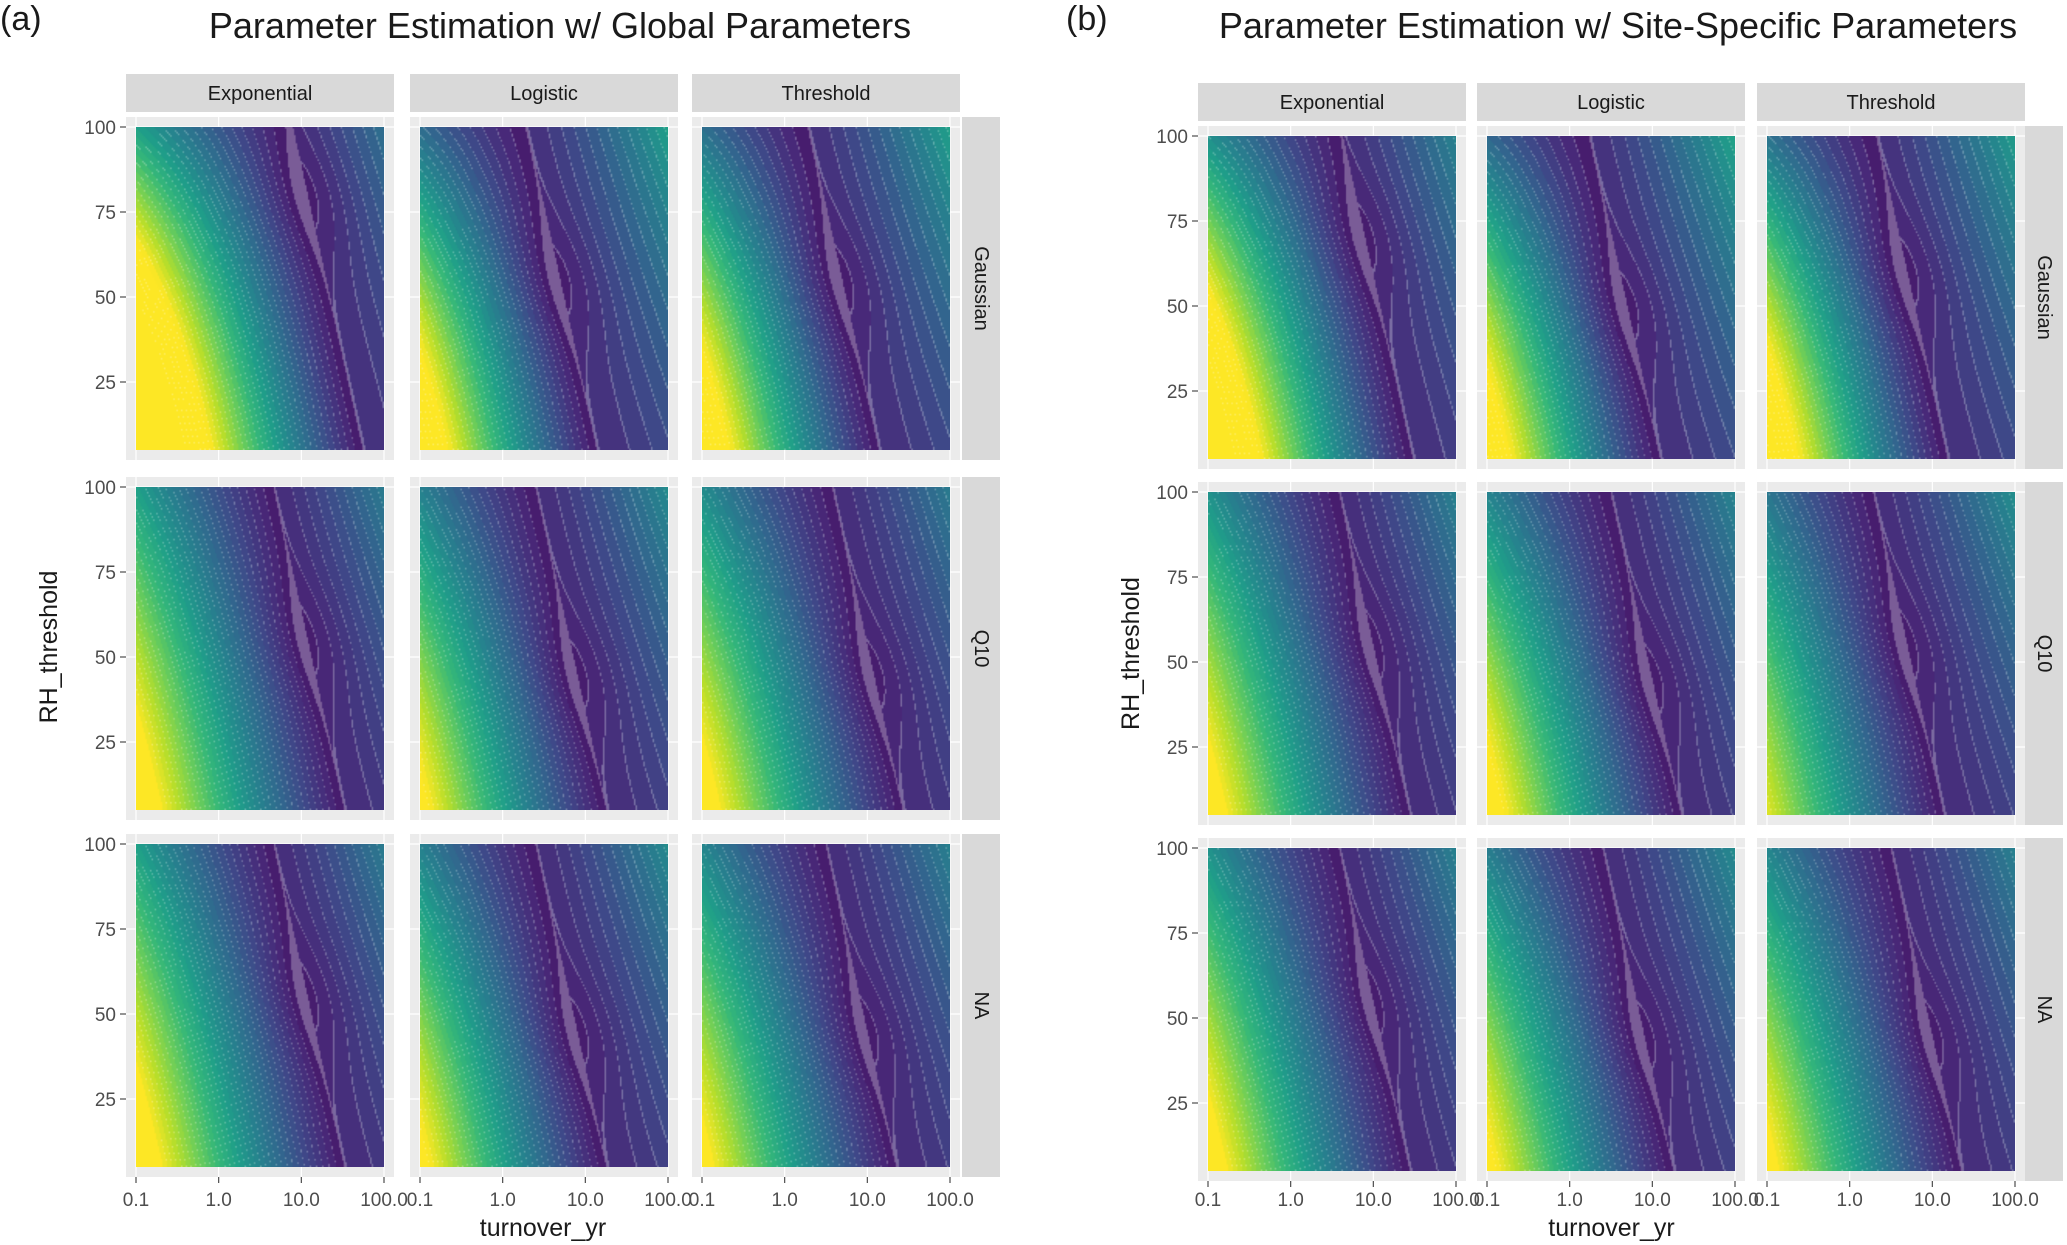 The image size is (2067, 1245). Describe the element at coordinates (1896, 1024) in the screenshot. I see `facet-na-threshold: 0.1 1.0 10.0 100.0` at that location.